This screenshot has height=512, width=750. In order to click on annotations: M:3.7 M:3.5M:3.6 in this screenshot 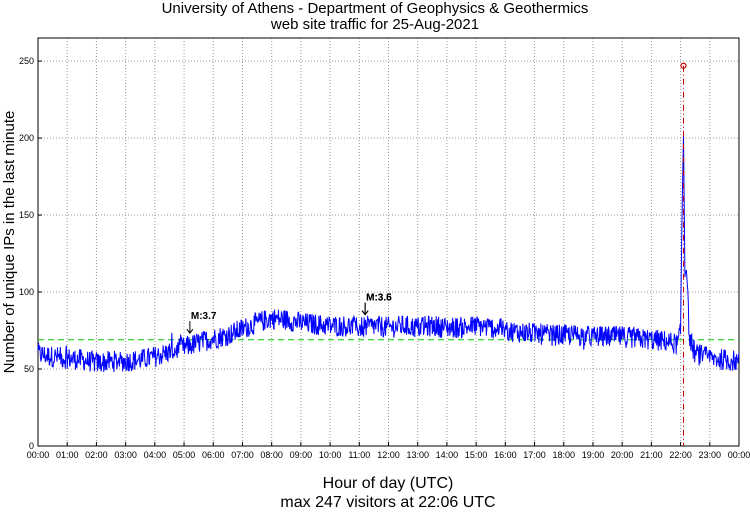, I will do `click(289, 313)`.